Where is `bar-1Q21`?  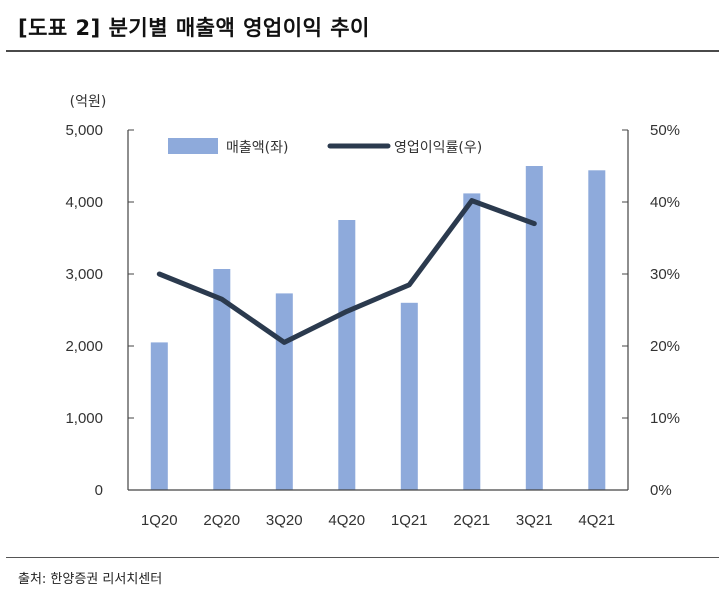
bar-1Q21 is located at coordinates (409, 396).